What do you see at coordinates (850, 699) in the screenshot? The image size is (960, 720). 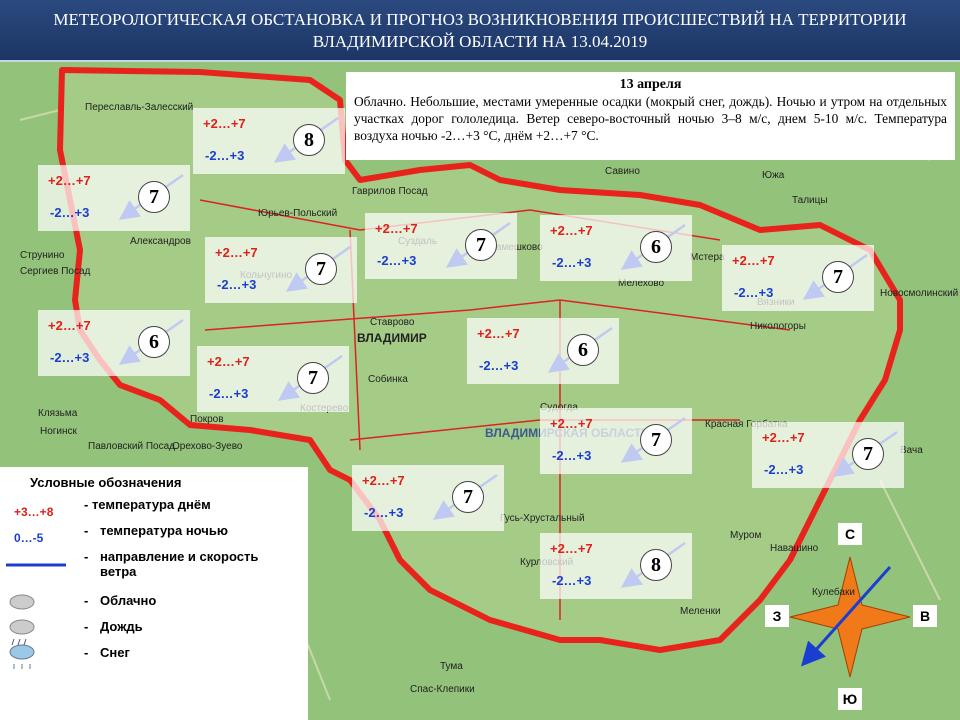 I see `compass-label: Ю` at bounding box center [850, 699].